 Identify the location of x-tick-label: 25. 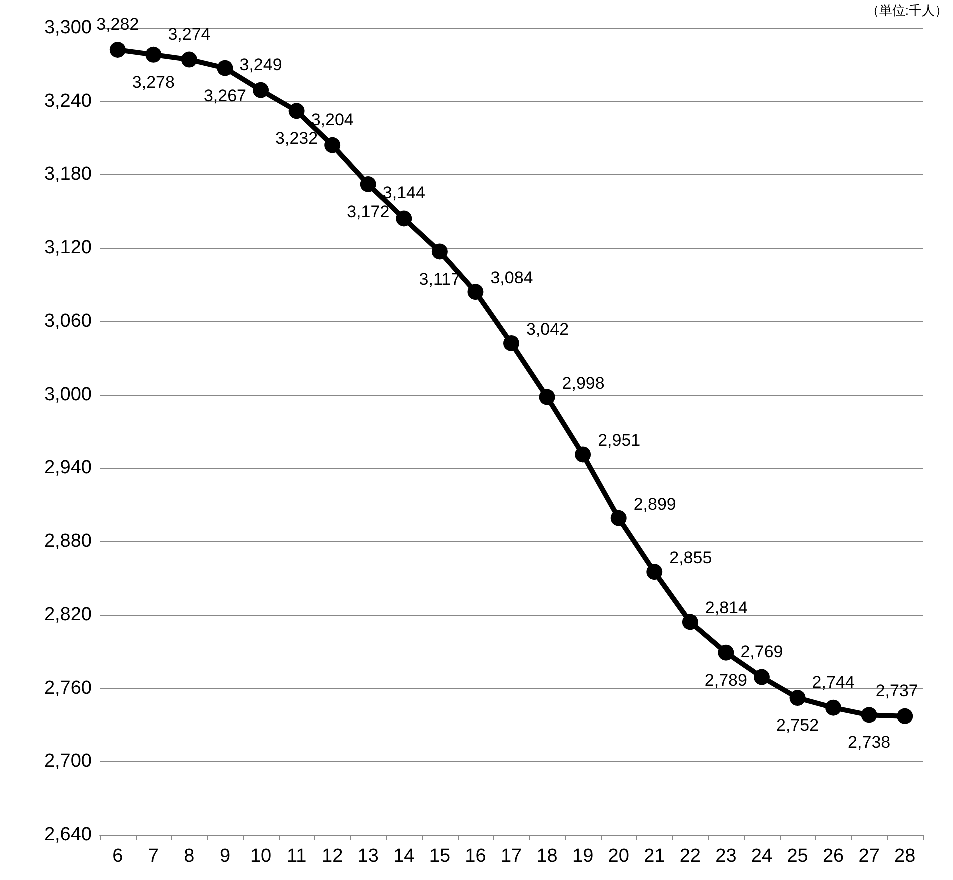
(797, 856).